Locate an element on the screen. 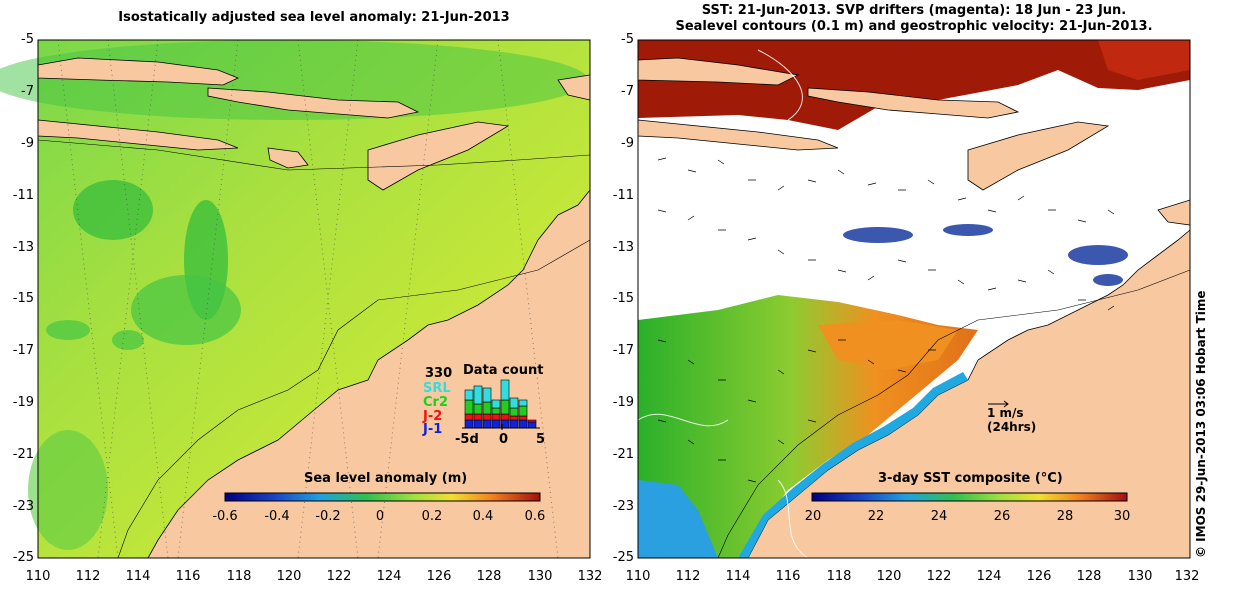 This screenshot has height=590, width=1250. left-x-tick: 110 is located at coordinates (38, 576).